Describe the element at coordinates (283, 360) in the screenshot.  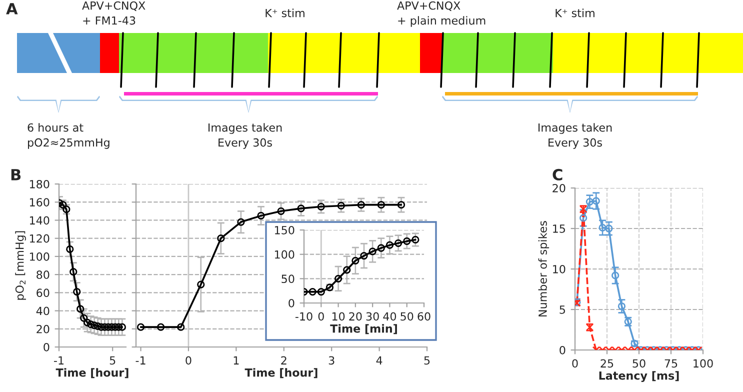
I see `x-tick-label: 2` at that location.